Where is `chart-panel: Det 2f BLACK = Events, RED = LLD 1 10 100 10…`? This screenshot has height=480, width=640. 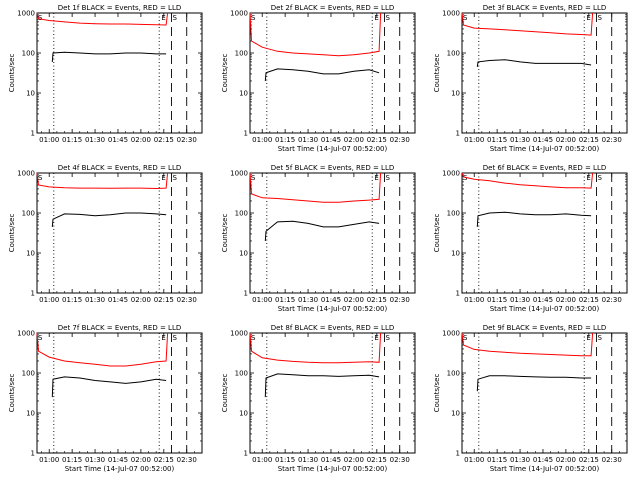
chart-panel: Det 2f BLACK = Events, RED = LLD 1 10 100 10… is located at coordinates (318, 78).